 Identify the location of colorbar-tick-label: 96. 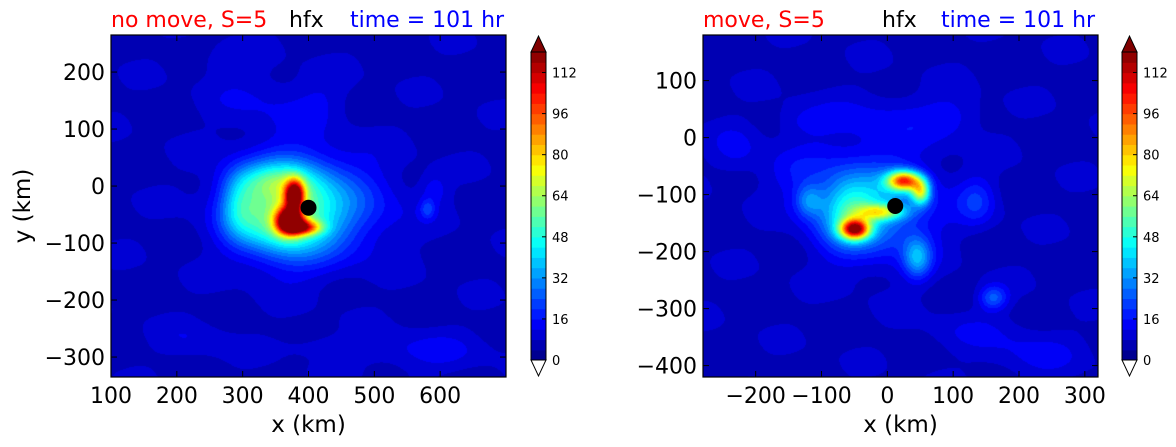
(560, 115).